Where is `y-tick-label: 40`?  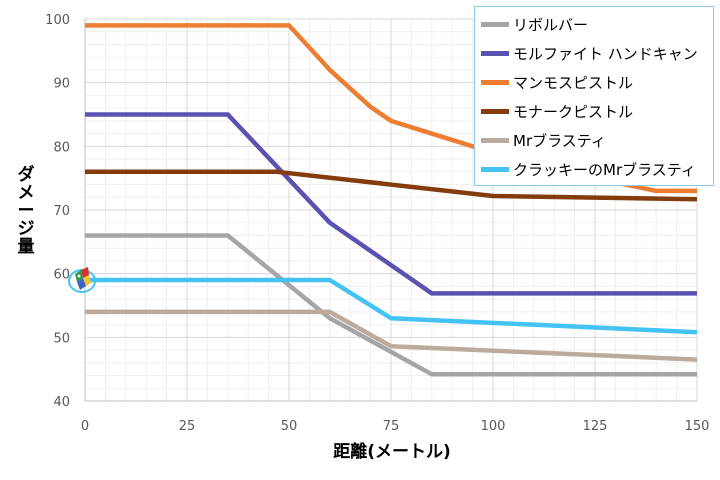 y-tick-label: 40 is located at coordinates (61, 402).